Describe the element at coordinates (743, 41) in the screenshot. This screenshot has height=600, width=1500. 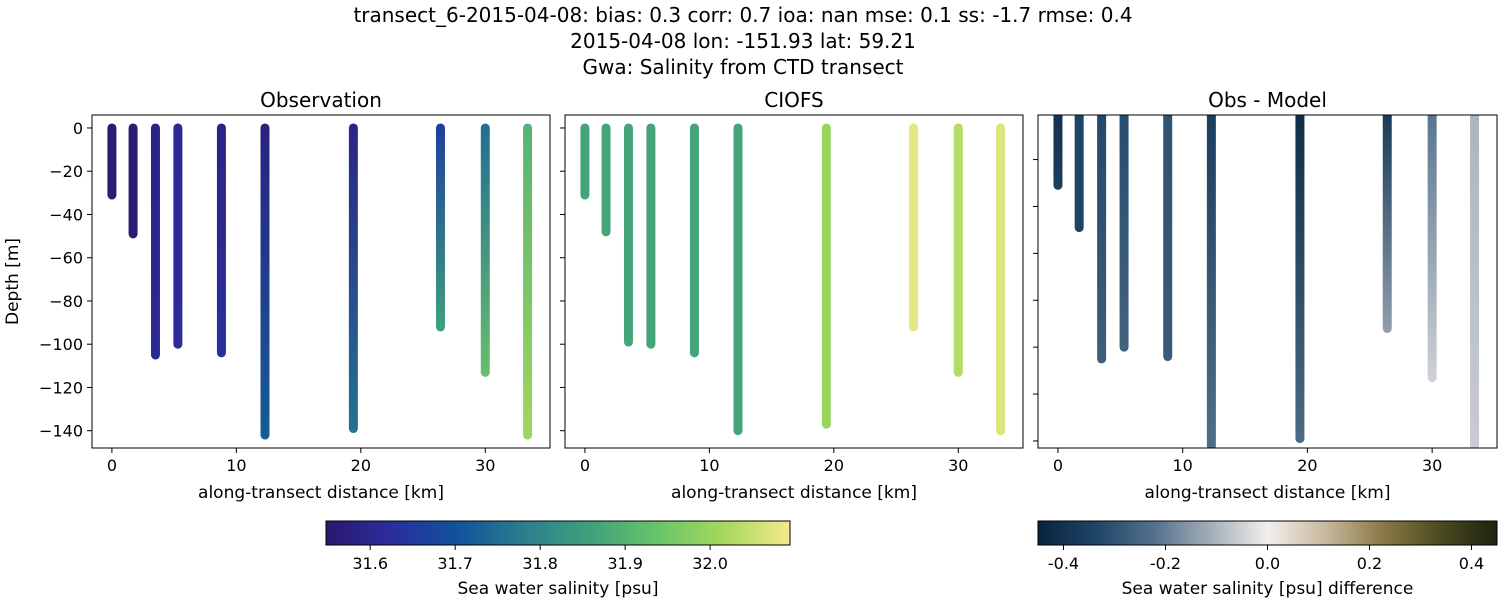
I see `title-line-2: 2015-04-08 lon: -151.93 lat: 59.21` at that location.